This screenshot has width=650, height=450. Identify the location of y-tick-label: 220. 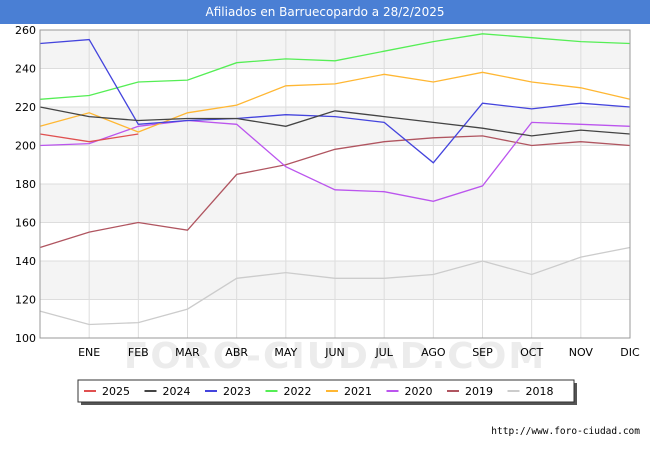
(25, 107).